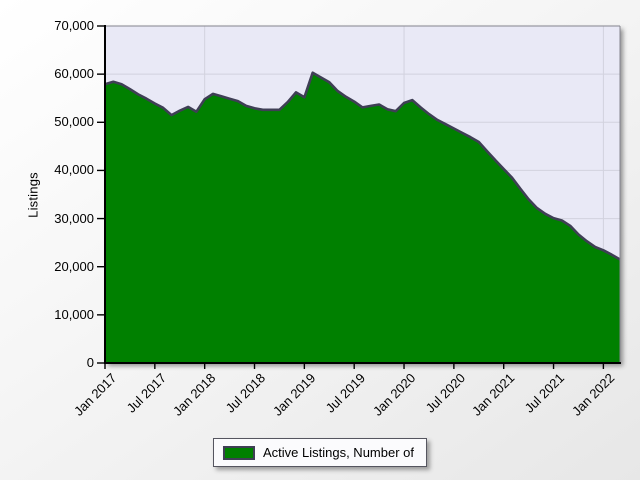  Describe the element at coordinates (74, 170) in the screenshot. I see `y-tick-label: 40,000` at that location.